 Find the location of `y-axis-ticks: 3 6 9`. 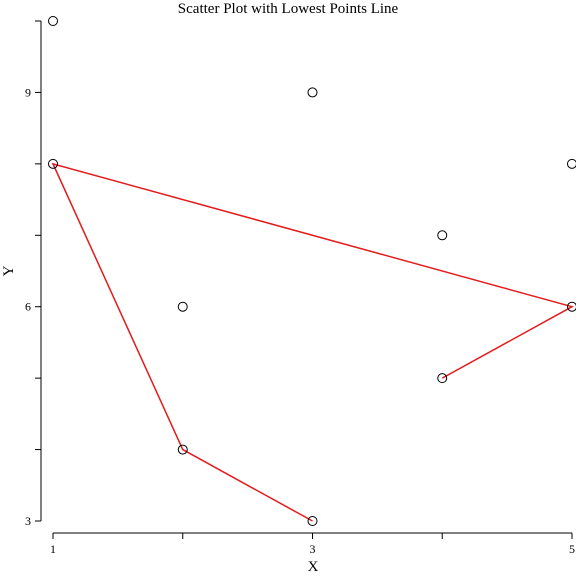

y-axis-ticks: 3 6 9 is located at coordinates (33, 274).